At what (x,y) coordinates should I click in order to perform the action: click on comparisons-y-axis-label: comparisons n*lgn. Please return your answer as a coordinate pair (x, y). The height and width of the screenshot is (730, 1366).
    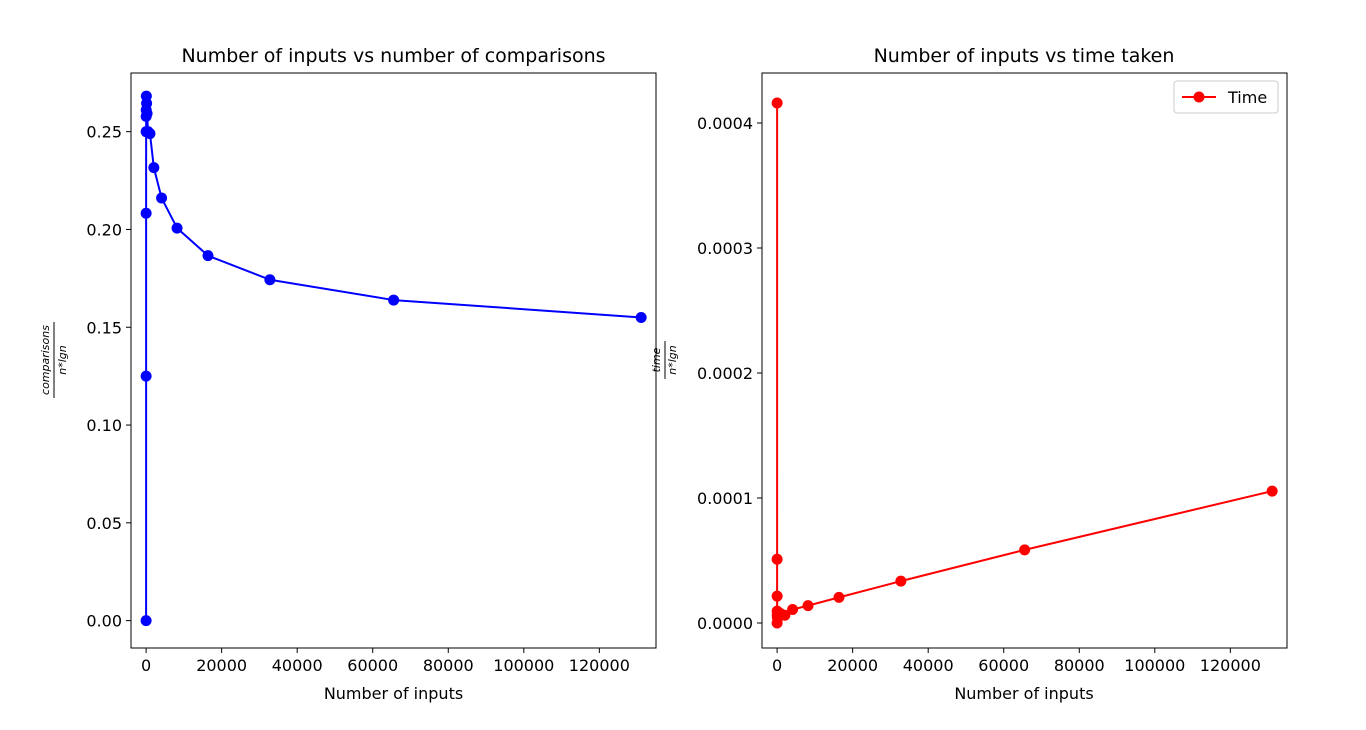
    Looking at the image, I should click on (54, 360).